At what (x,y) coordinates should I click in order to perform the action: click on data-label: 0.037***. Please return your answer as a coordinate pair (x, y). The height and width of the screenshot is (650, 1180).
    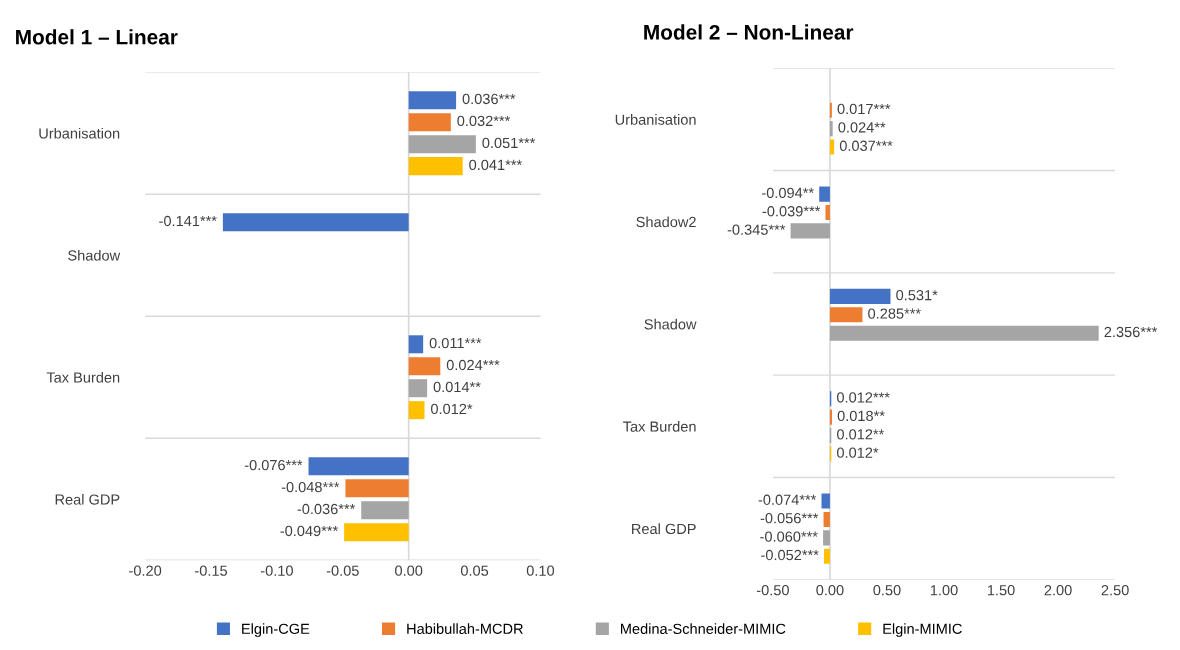
    Looking at the image, I should click on (866, 145).